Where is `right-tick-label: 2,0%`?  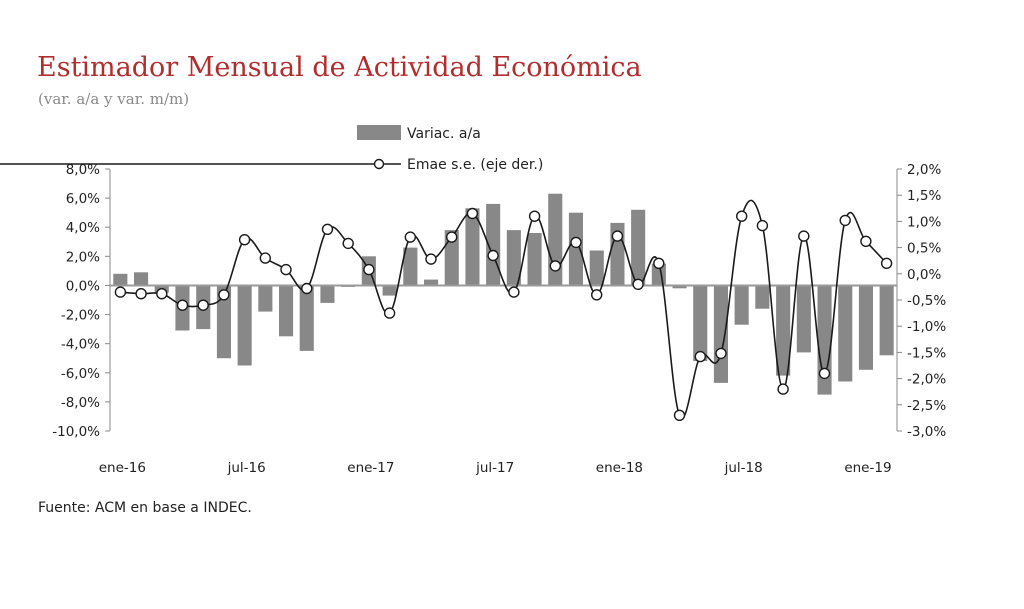 right-tick-label: 2,0% is located at coordinates (924, 170).